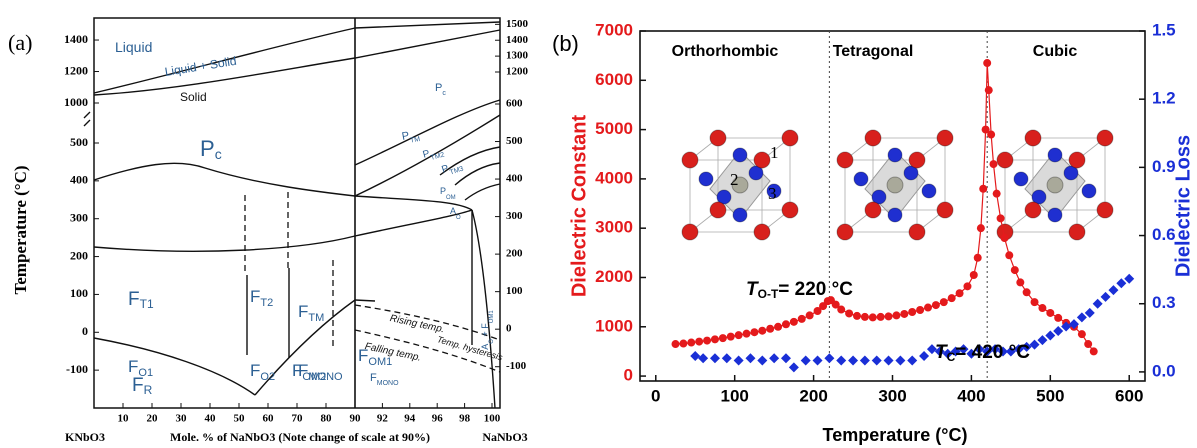 This screenshot has width=1197, height=448. What do you see at coordinates (298, 419) in the screenshot?
I see `x-tick-label: 70` at bounding box center [298, 419].